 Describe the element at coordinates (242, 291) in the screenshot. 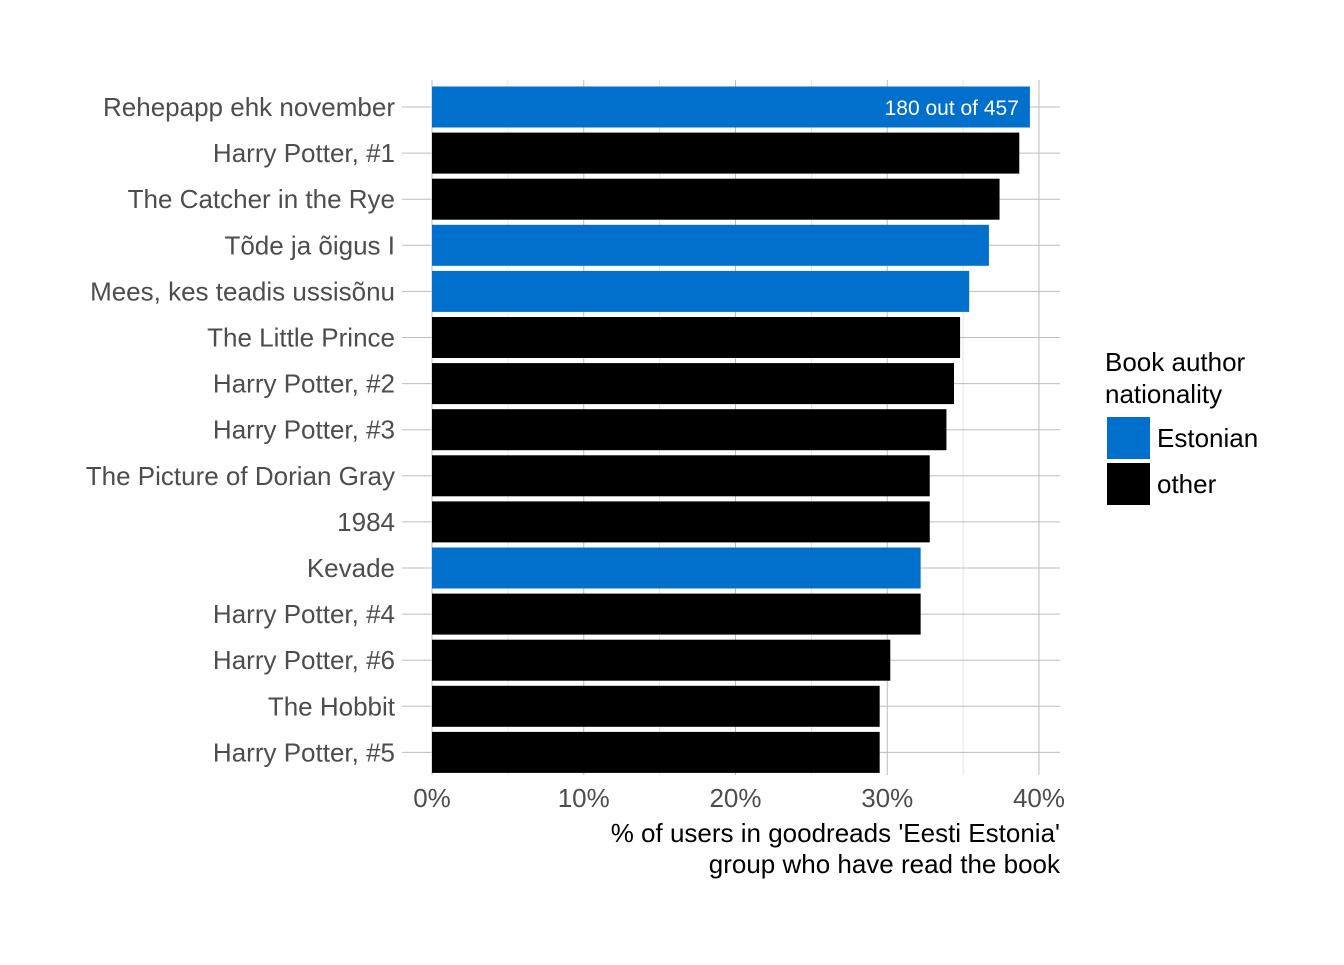

I see `category-label: Mees, kes teadis ussisõnu` at that location.